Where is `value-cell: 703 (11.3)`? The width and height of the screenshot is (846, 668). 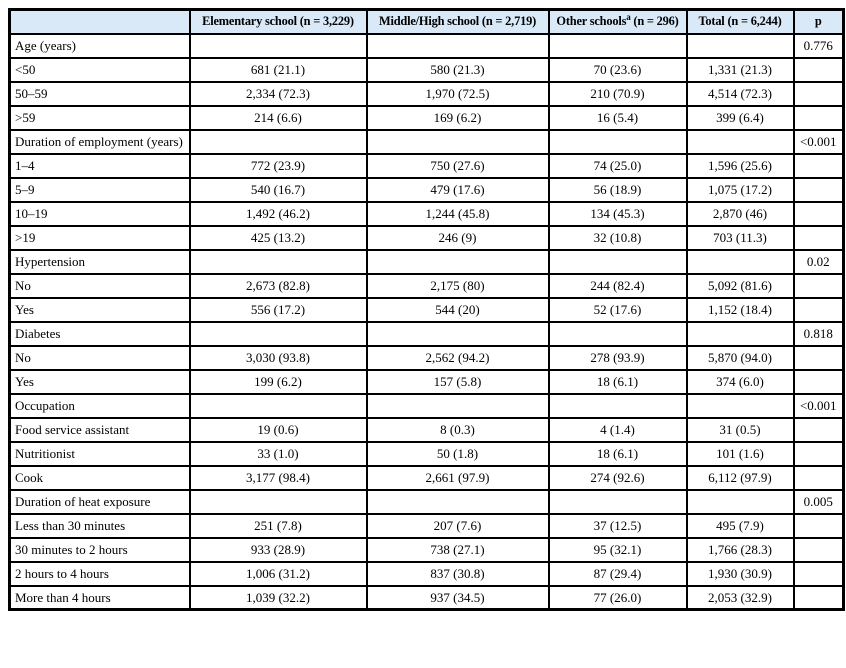
value-cell: 703 (11.3) is located at coordinates (740, 237).